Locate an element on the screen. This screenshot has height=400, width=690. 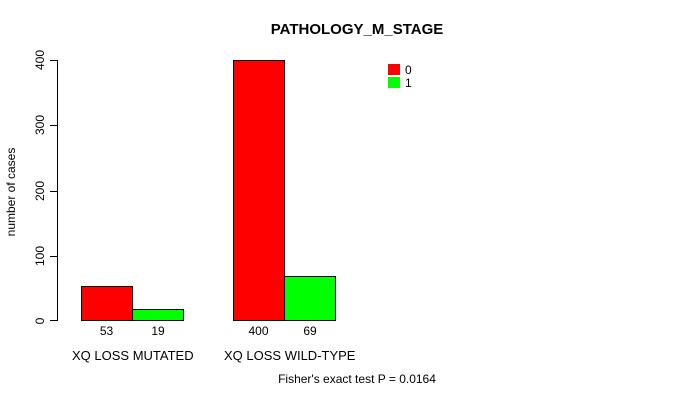
bar-value-label: 69 is located at coordinates (310, 331).